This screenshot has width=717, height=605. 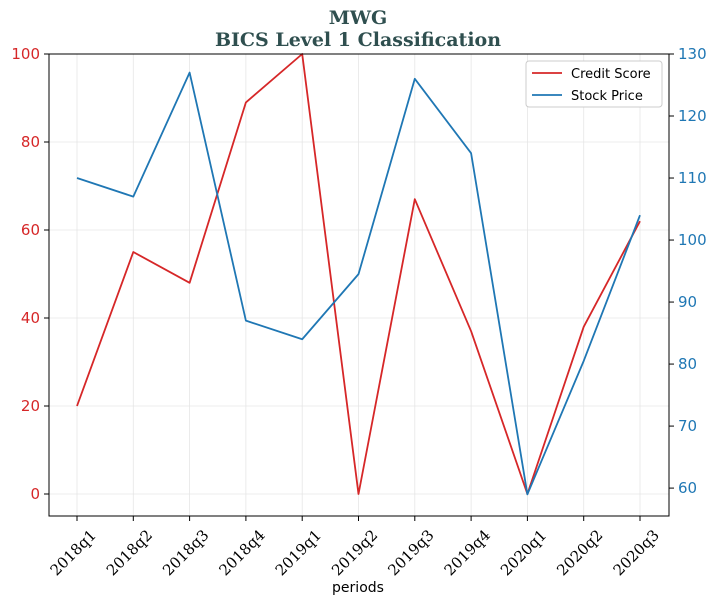 What do you see at coordinates (688, 271) in the screenshot?
I see `right-axis: 60 70 80 90 100 110 120 130` at bounding box center [688, 271].